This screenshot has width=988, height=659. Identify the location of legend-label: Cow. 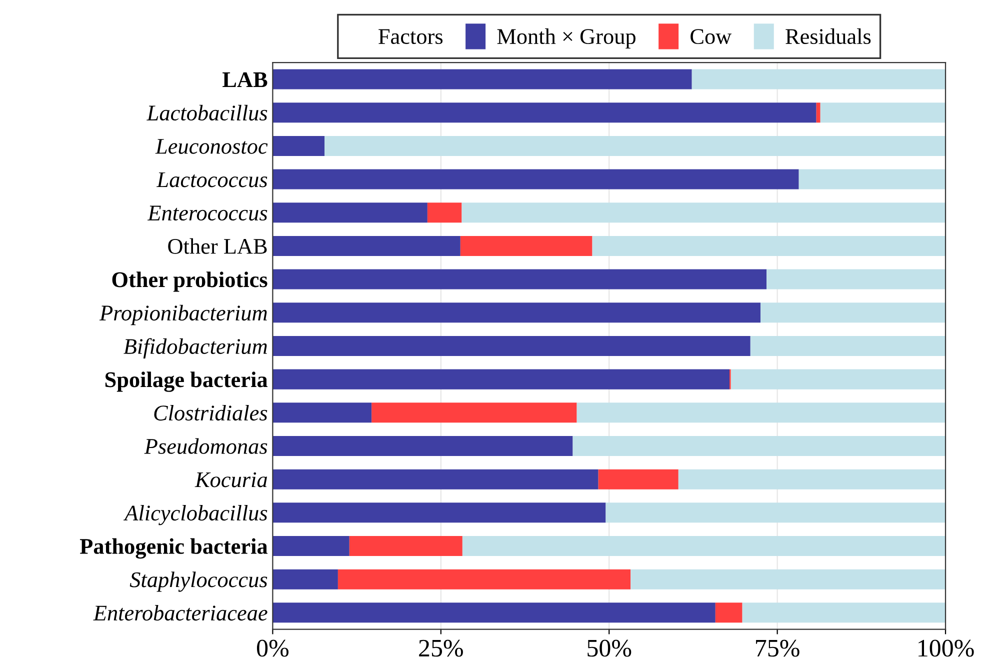
(711, 36).